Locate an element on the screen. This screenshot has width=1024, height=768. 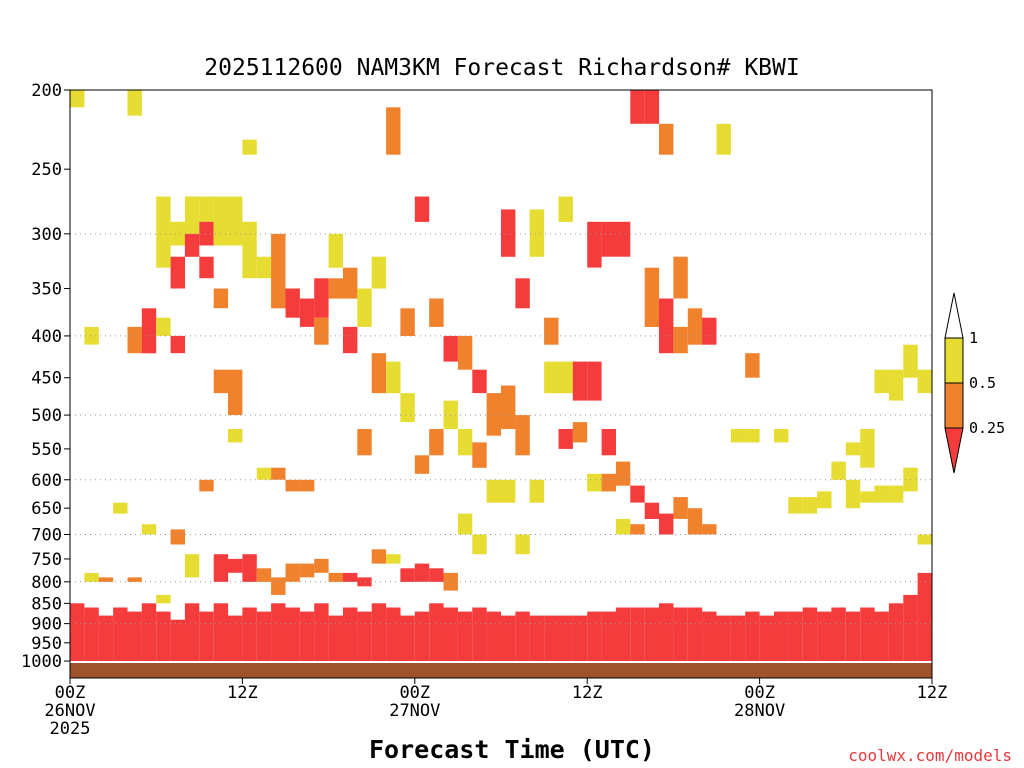
y-tick-label: 450 is located at coordinates (46, 379).